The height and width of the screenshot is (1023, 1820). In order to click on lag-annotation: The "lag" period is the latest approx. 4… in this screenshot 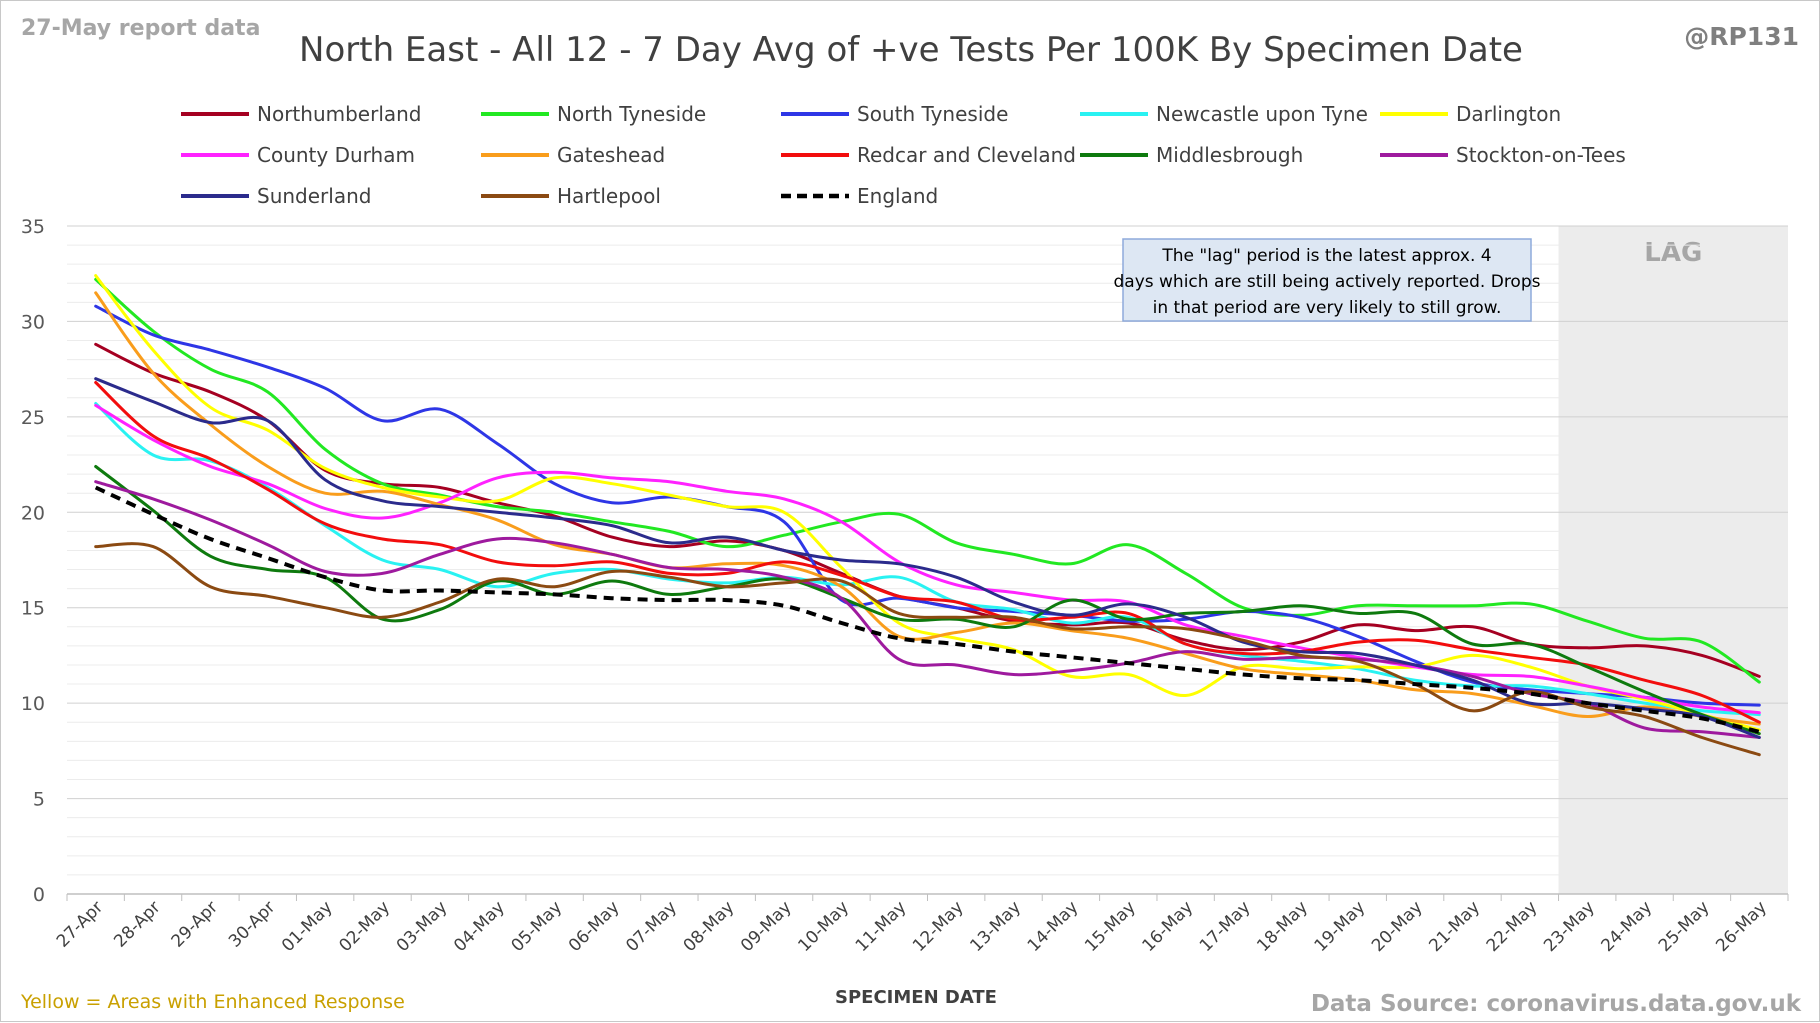, I will do `click(1327, 280)`.